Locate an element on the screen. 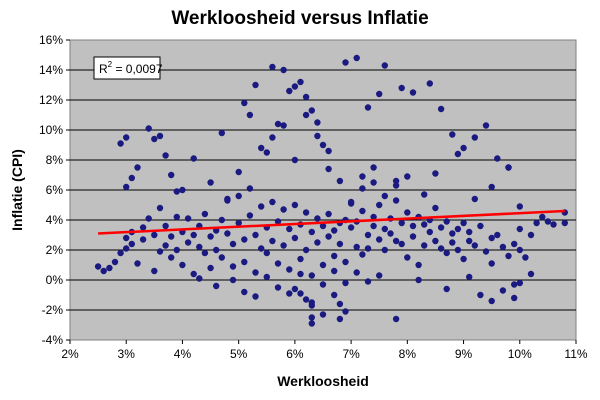 The height and width of the screenshot is (400, 600). x-tick-label: 4% is located at coordinates (183, 354).